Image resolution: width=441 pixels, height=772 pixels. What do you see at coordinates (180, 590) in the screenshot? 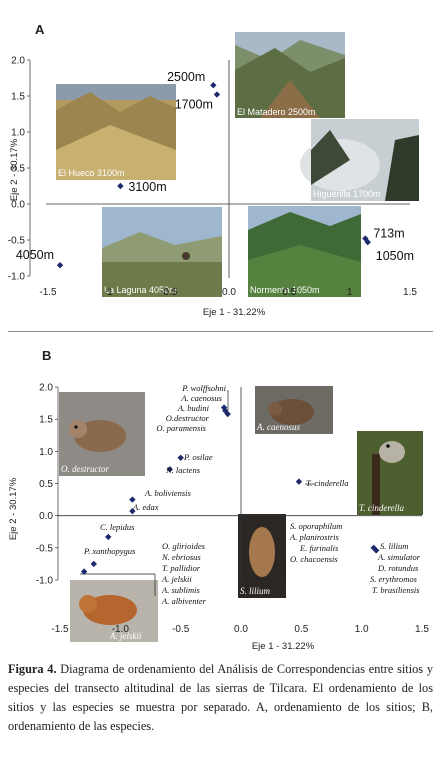
I see `species-label: A. sublimis` at bounding box center [180, 590].